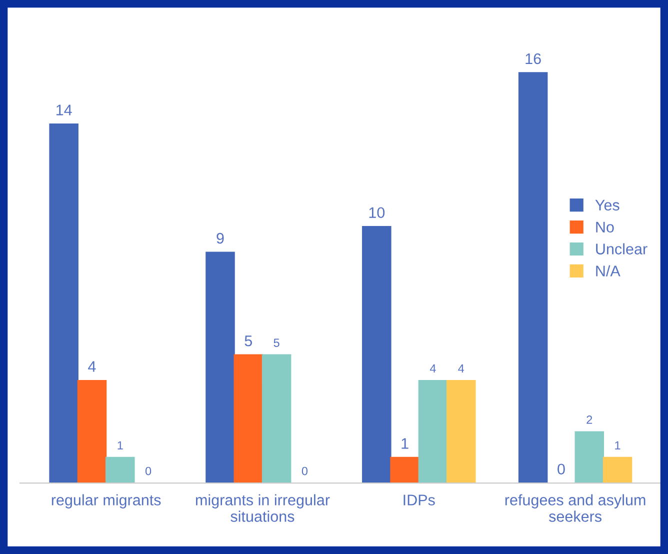  What do you see at coordinates (263, 508) in the screenshot?
I see `x-tick-label: migrants in irregular situations` at bounding box center [263, 508].